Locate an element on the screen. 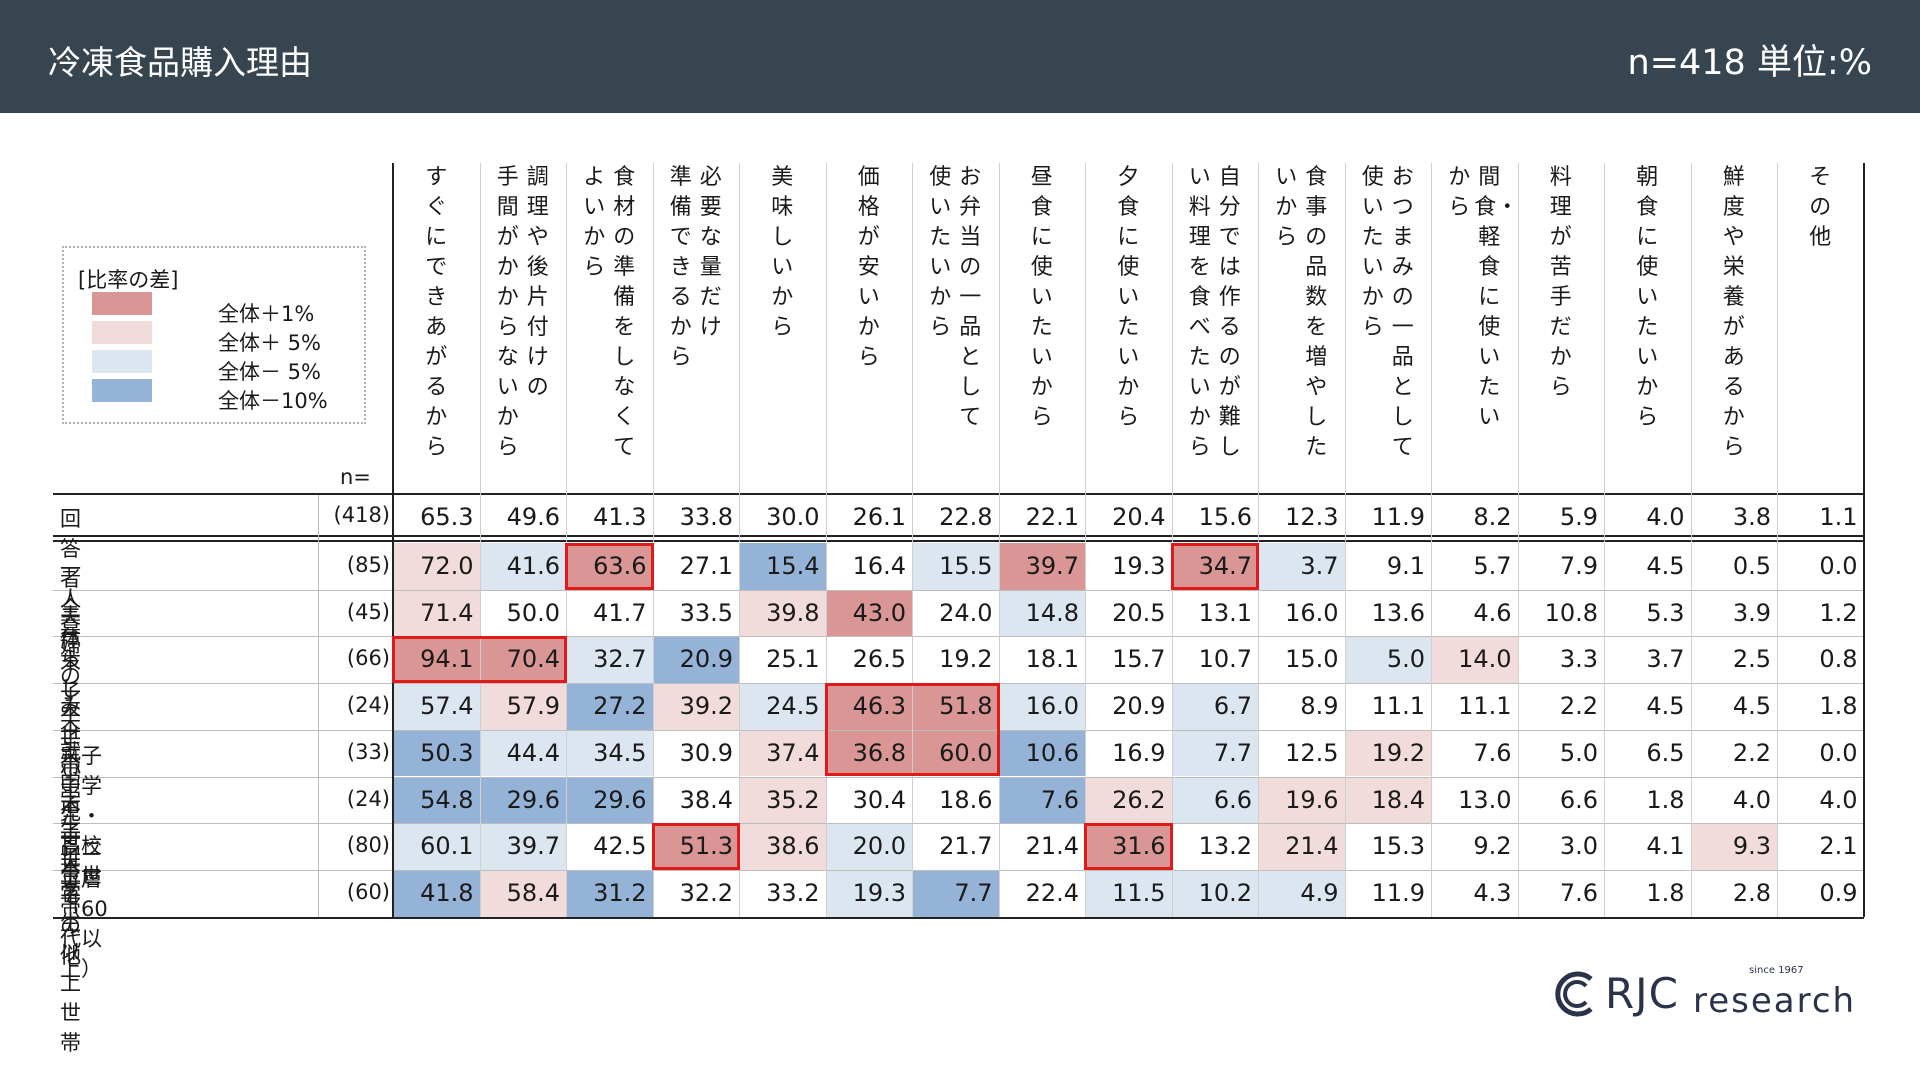 The width and height of the screenshot is (1920, 1077). table-cell: 7.6 is located at coordinates (1059, 799).